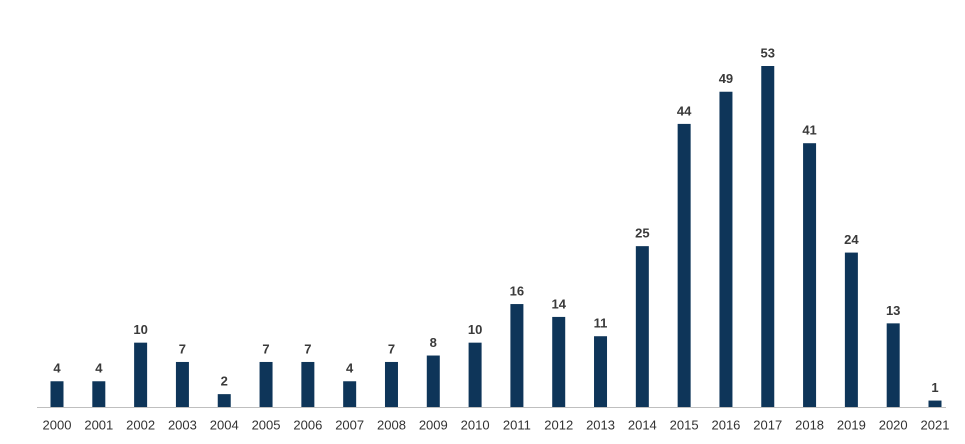 The image size is (965, 444). Describe the element at coordinates (768, 52) in the screenshot. I see `value-label: 53` at that location.